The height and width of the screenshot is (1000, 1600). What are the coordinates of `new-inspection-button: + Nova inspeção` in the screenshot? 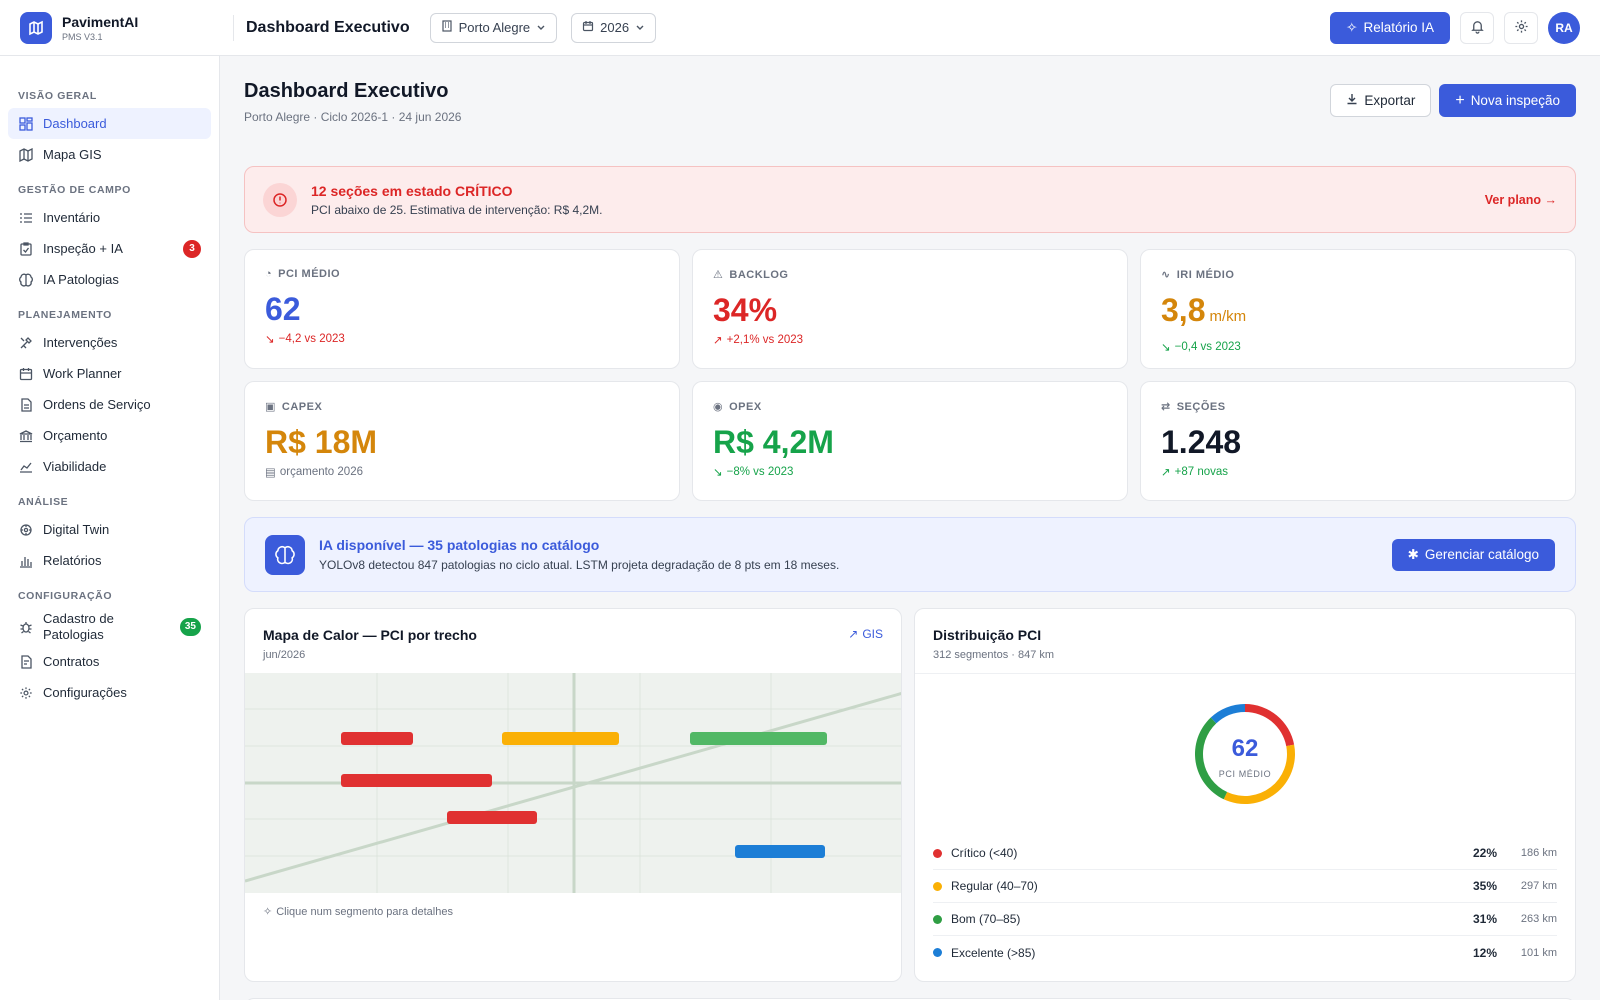 It's located at (1507, 100).